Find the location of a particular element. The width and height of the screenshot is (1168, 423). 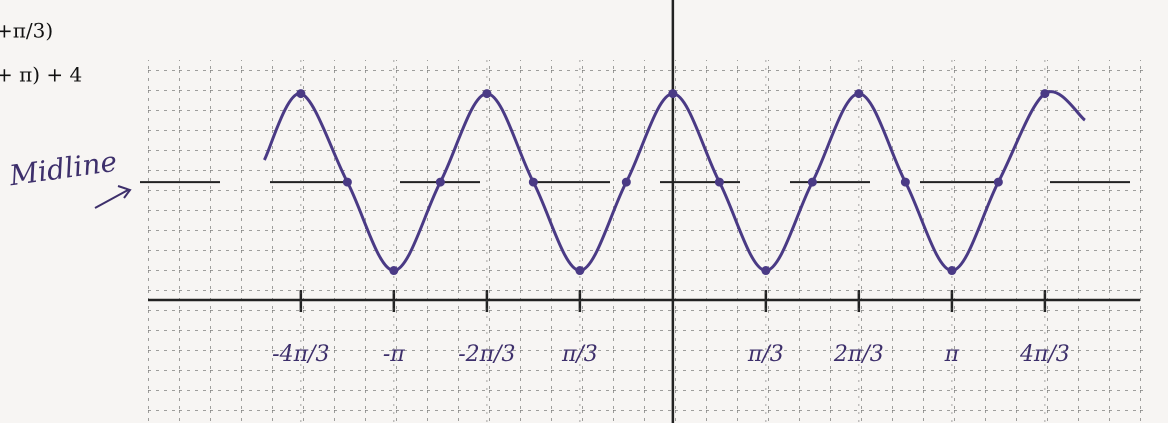

midline-arrow is located at coordinates (113, 197).